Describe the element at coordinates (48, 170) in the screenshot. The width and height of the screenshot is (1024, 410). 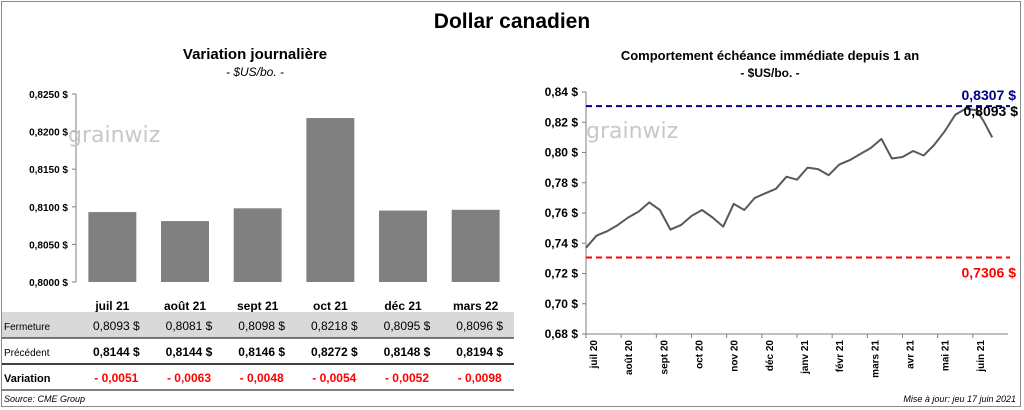
I see `y-tick-label: 0,8150 $` at that location.